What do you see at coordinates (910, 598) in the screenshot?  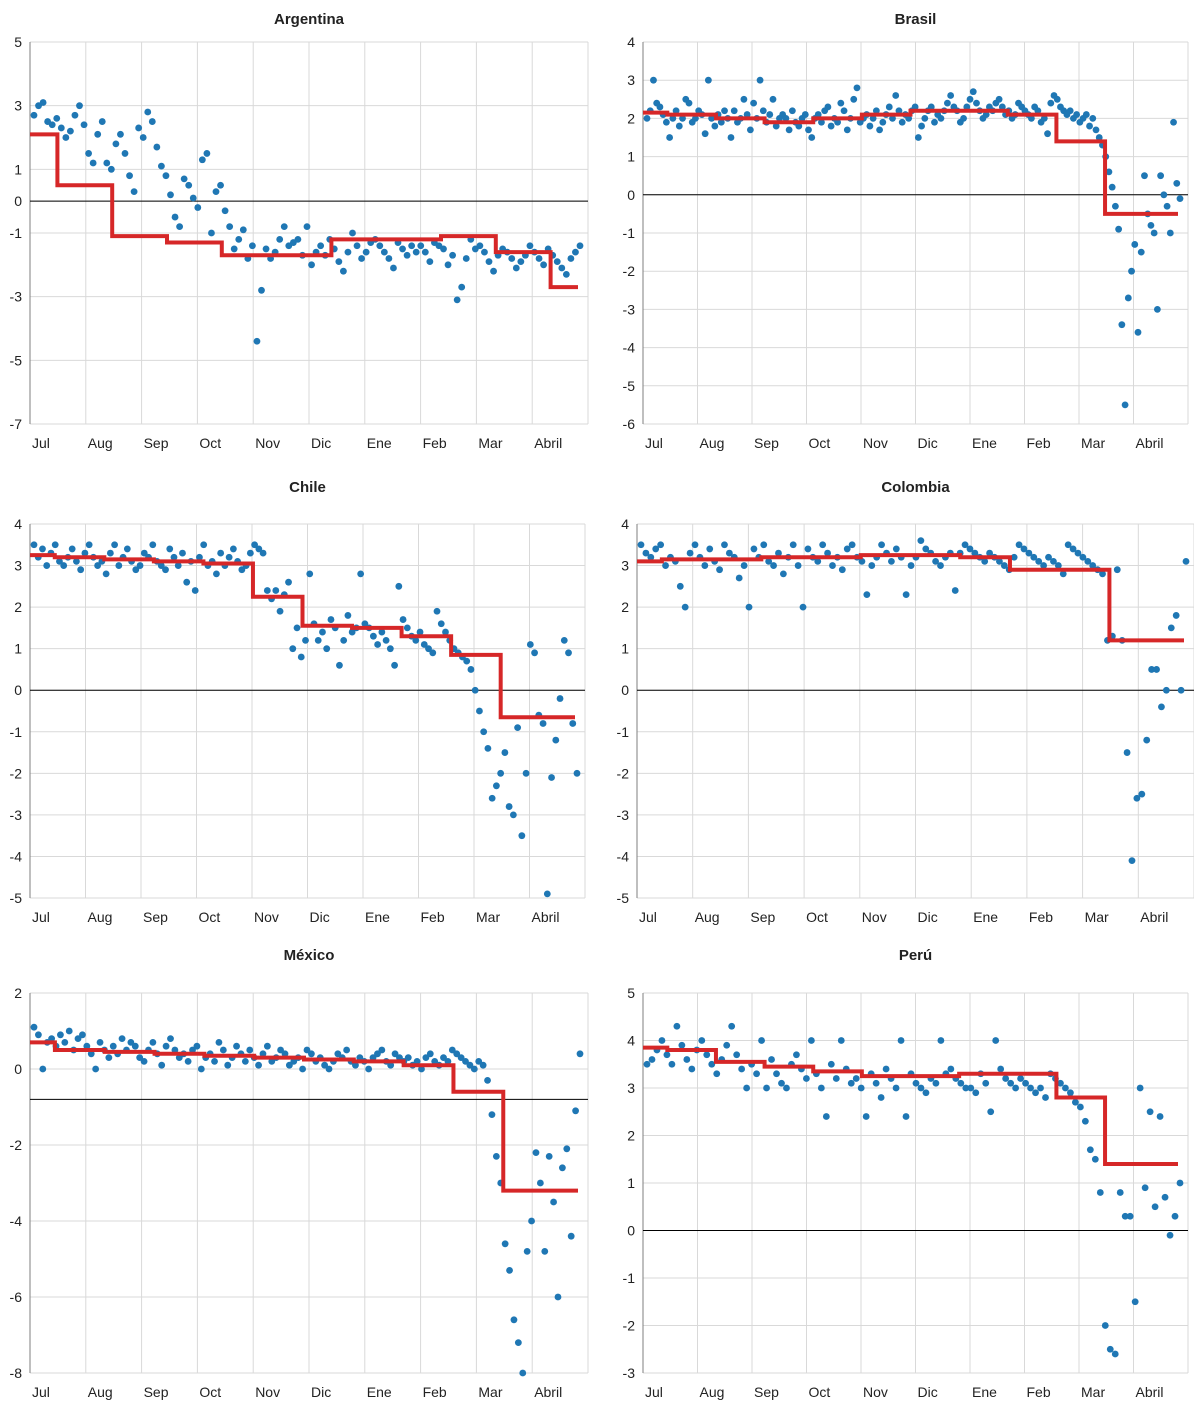 I see `step-line` at bounding box center [910, 598].